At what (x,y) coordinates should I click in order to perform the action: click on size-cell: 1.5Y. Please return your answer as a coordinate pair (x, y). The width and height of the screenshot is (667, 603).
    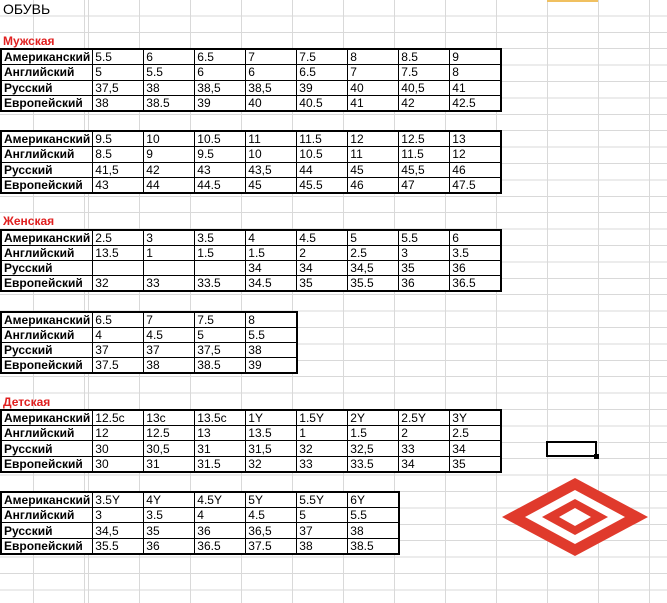
    Looking at the image, I should click on (322, 417).